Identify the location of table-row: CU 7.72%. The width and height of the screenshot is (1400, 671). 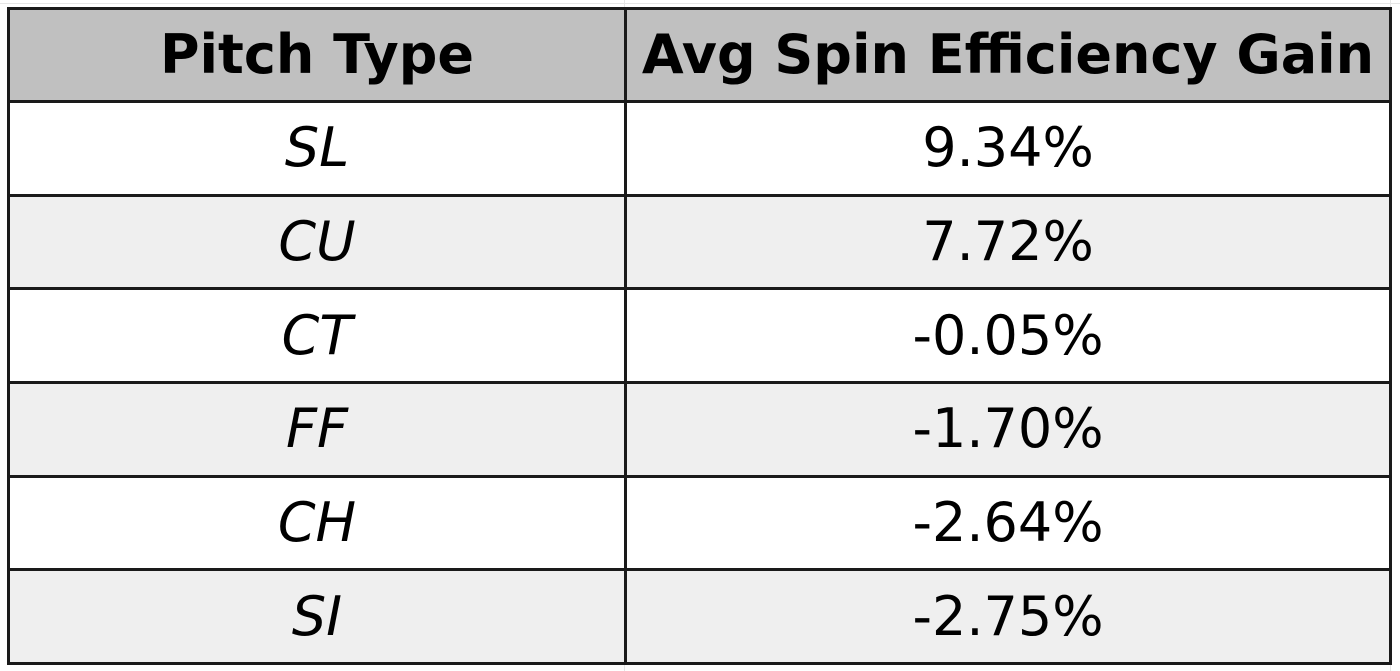
(699, 242).